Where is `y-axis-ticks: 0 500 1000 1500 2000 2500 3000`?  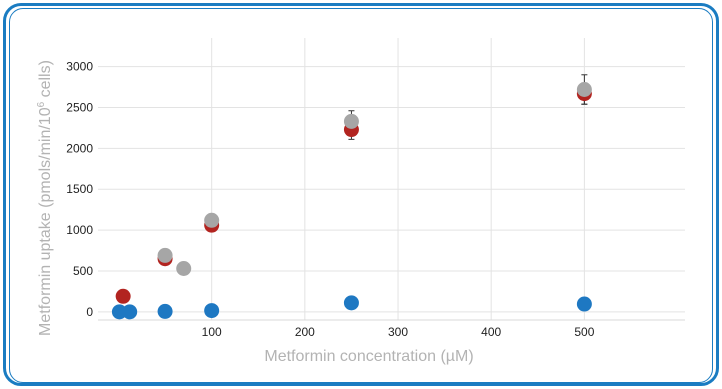 y-axis-ticks: 0 500 1000 1500 2000 2500 3000 is located at coordinates (79, 189).